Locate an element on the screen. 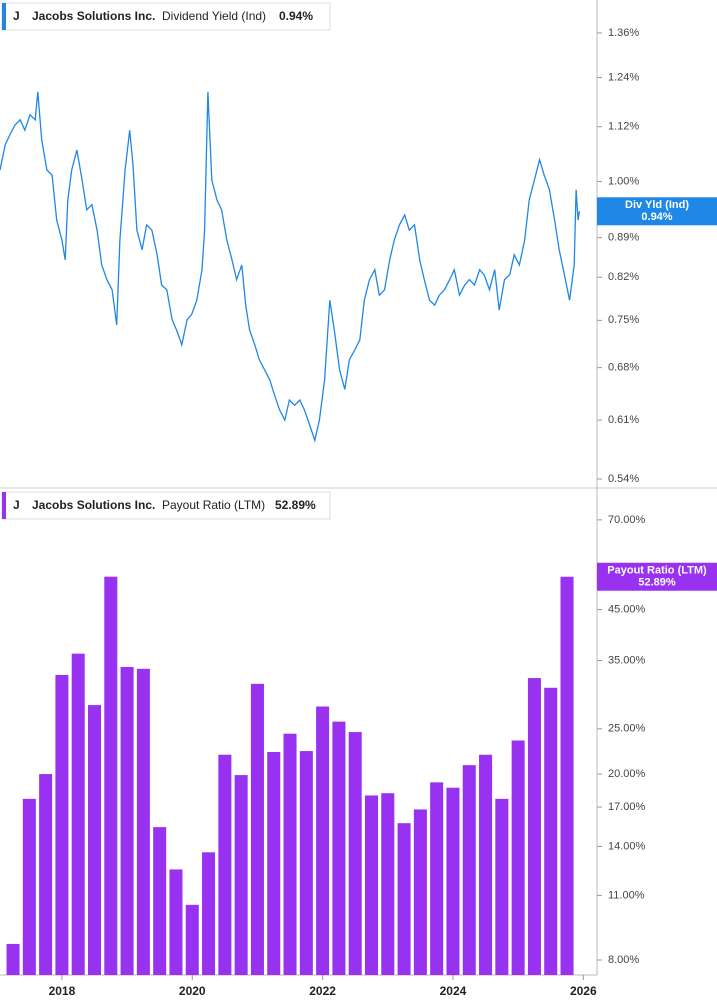  y-tick-label: 35.00% is located at coordinates (627, 660).